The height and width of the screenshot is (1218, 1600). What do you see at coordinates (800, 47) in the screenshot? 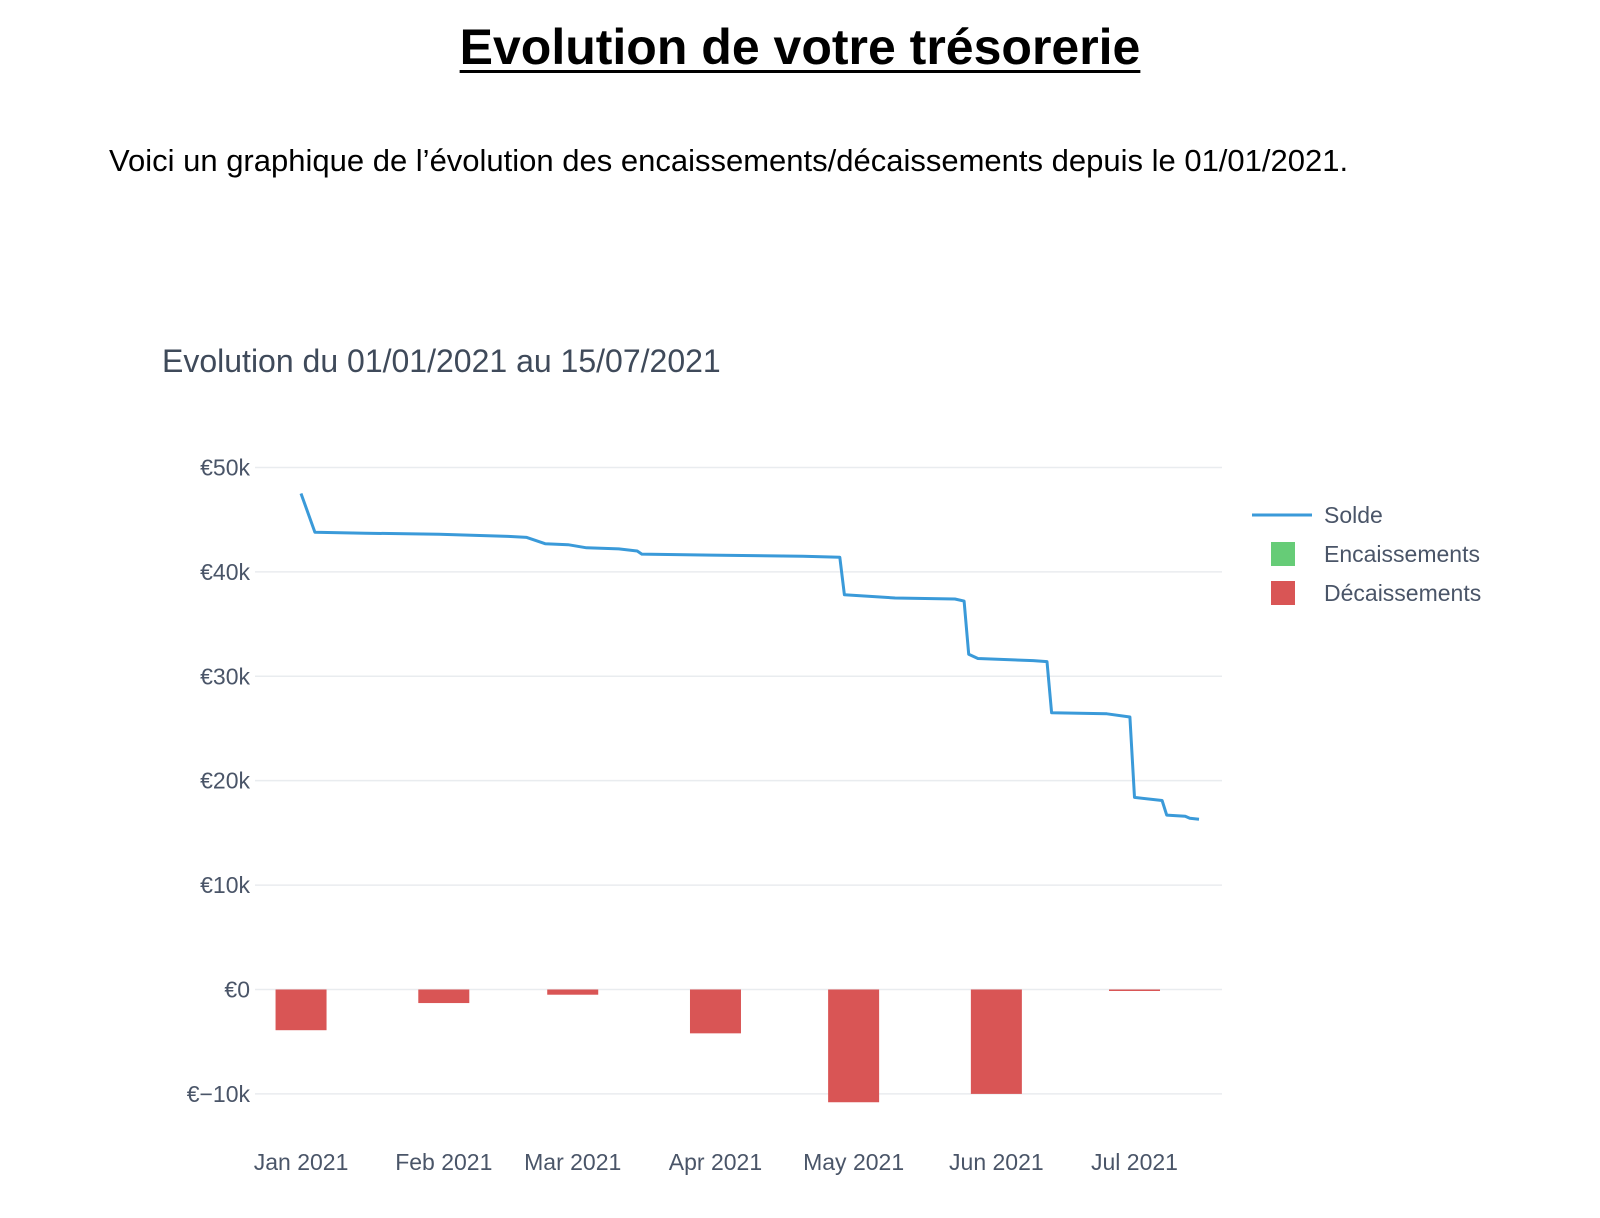
I see `page-title: Evolution de votre trésorerie` at bounding box center [800, 47].